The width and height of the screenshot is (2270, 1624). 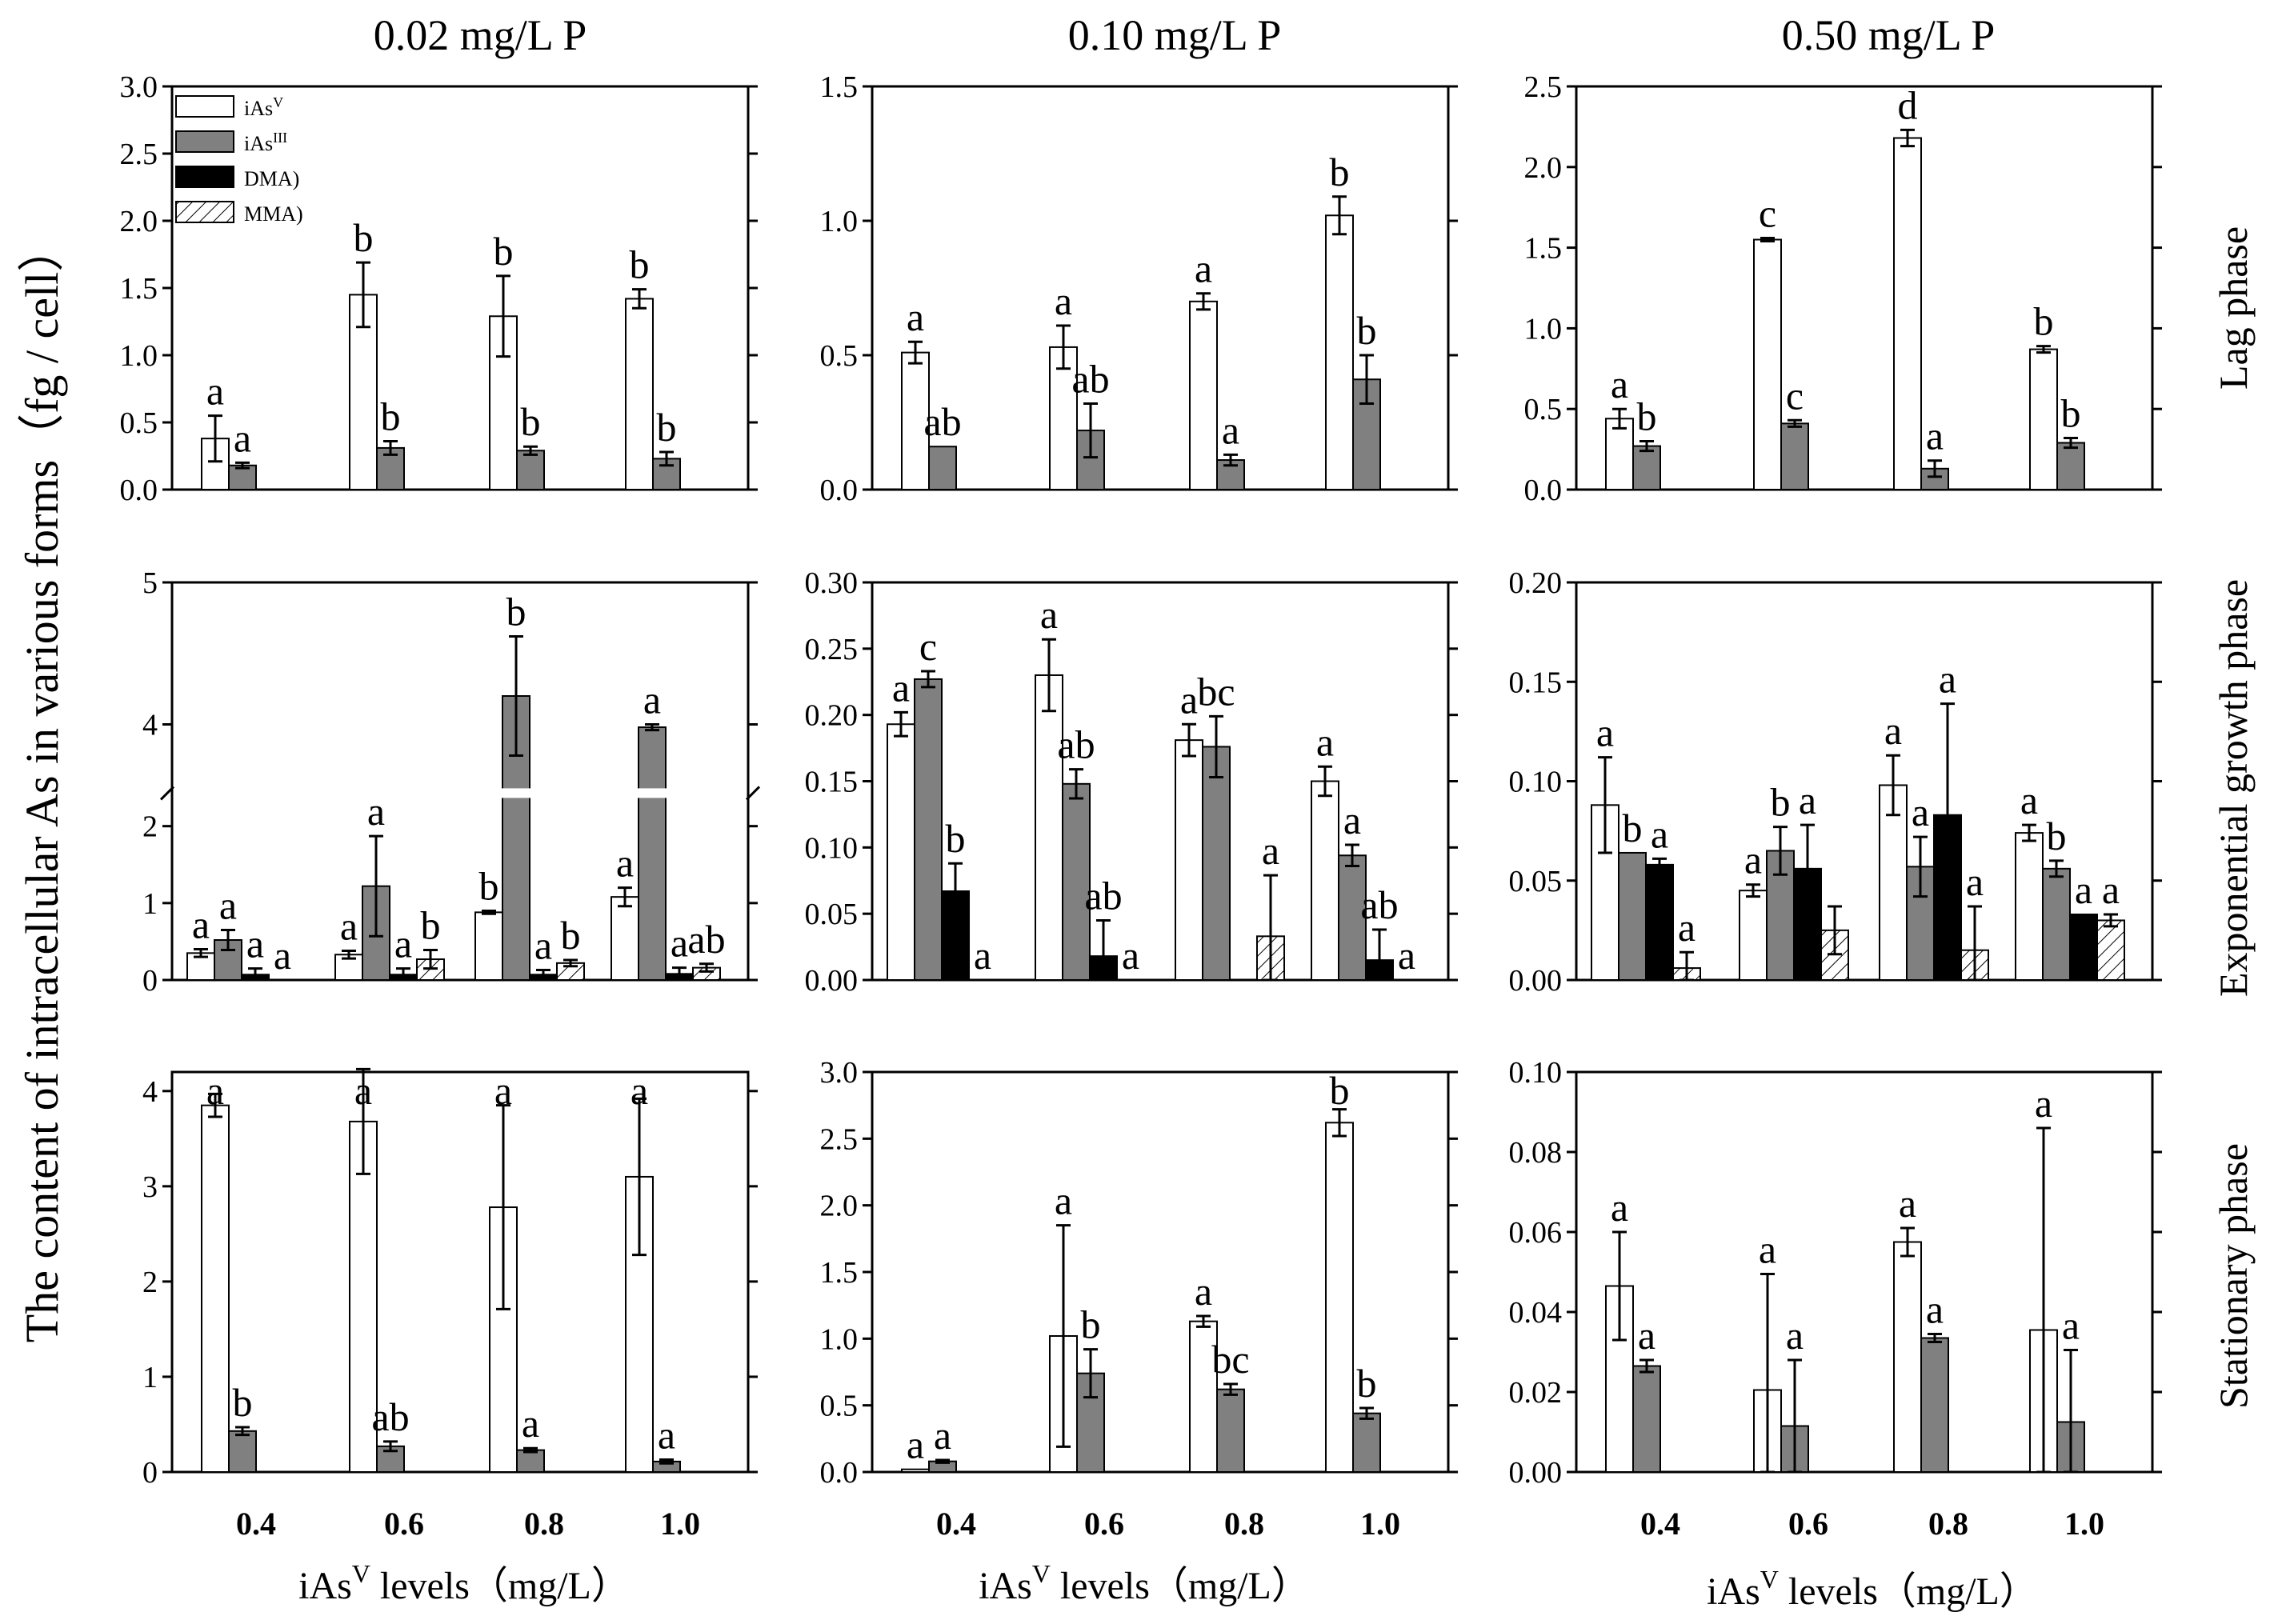 I want to click on y-tick-label: 0.20, so click(x=832, y=716).